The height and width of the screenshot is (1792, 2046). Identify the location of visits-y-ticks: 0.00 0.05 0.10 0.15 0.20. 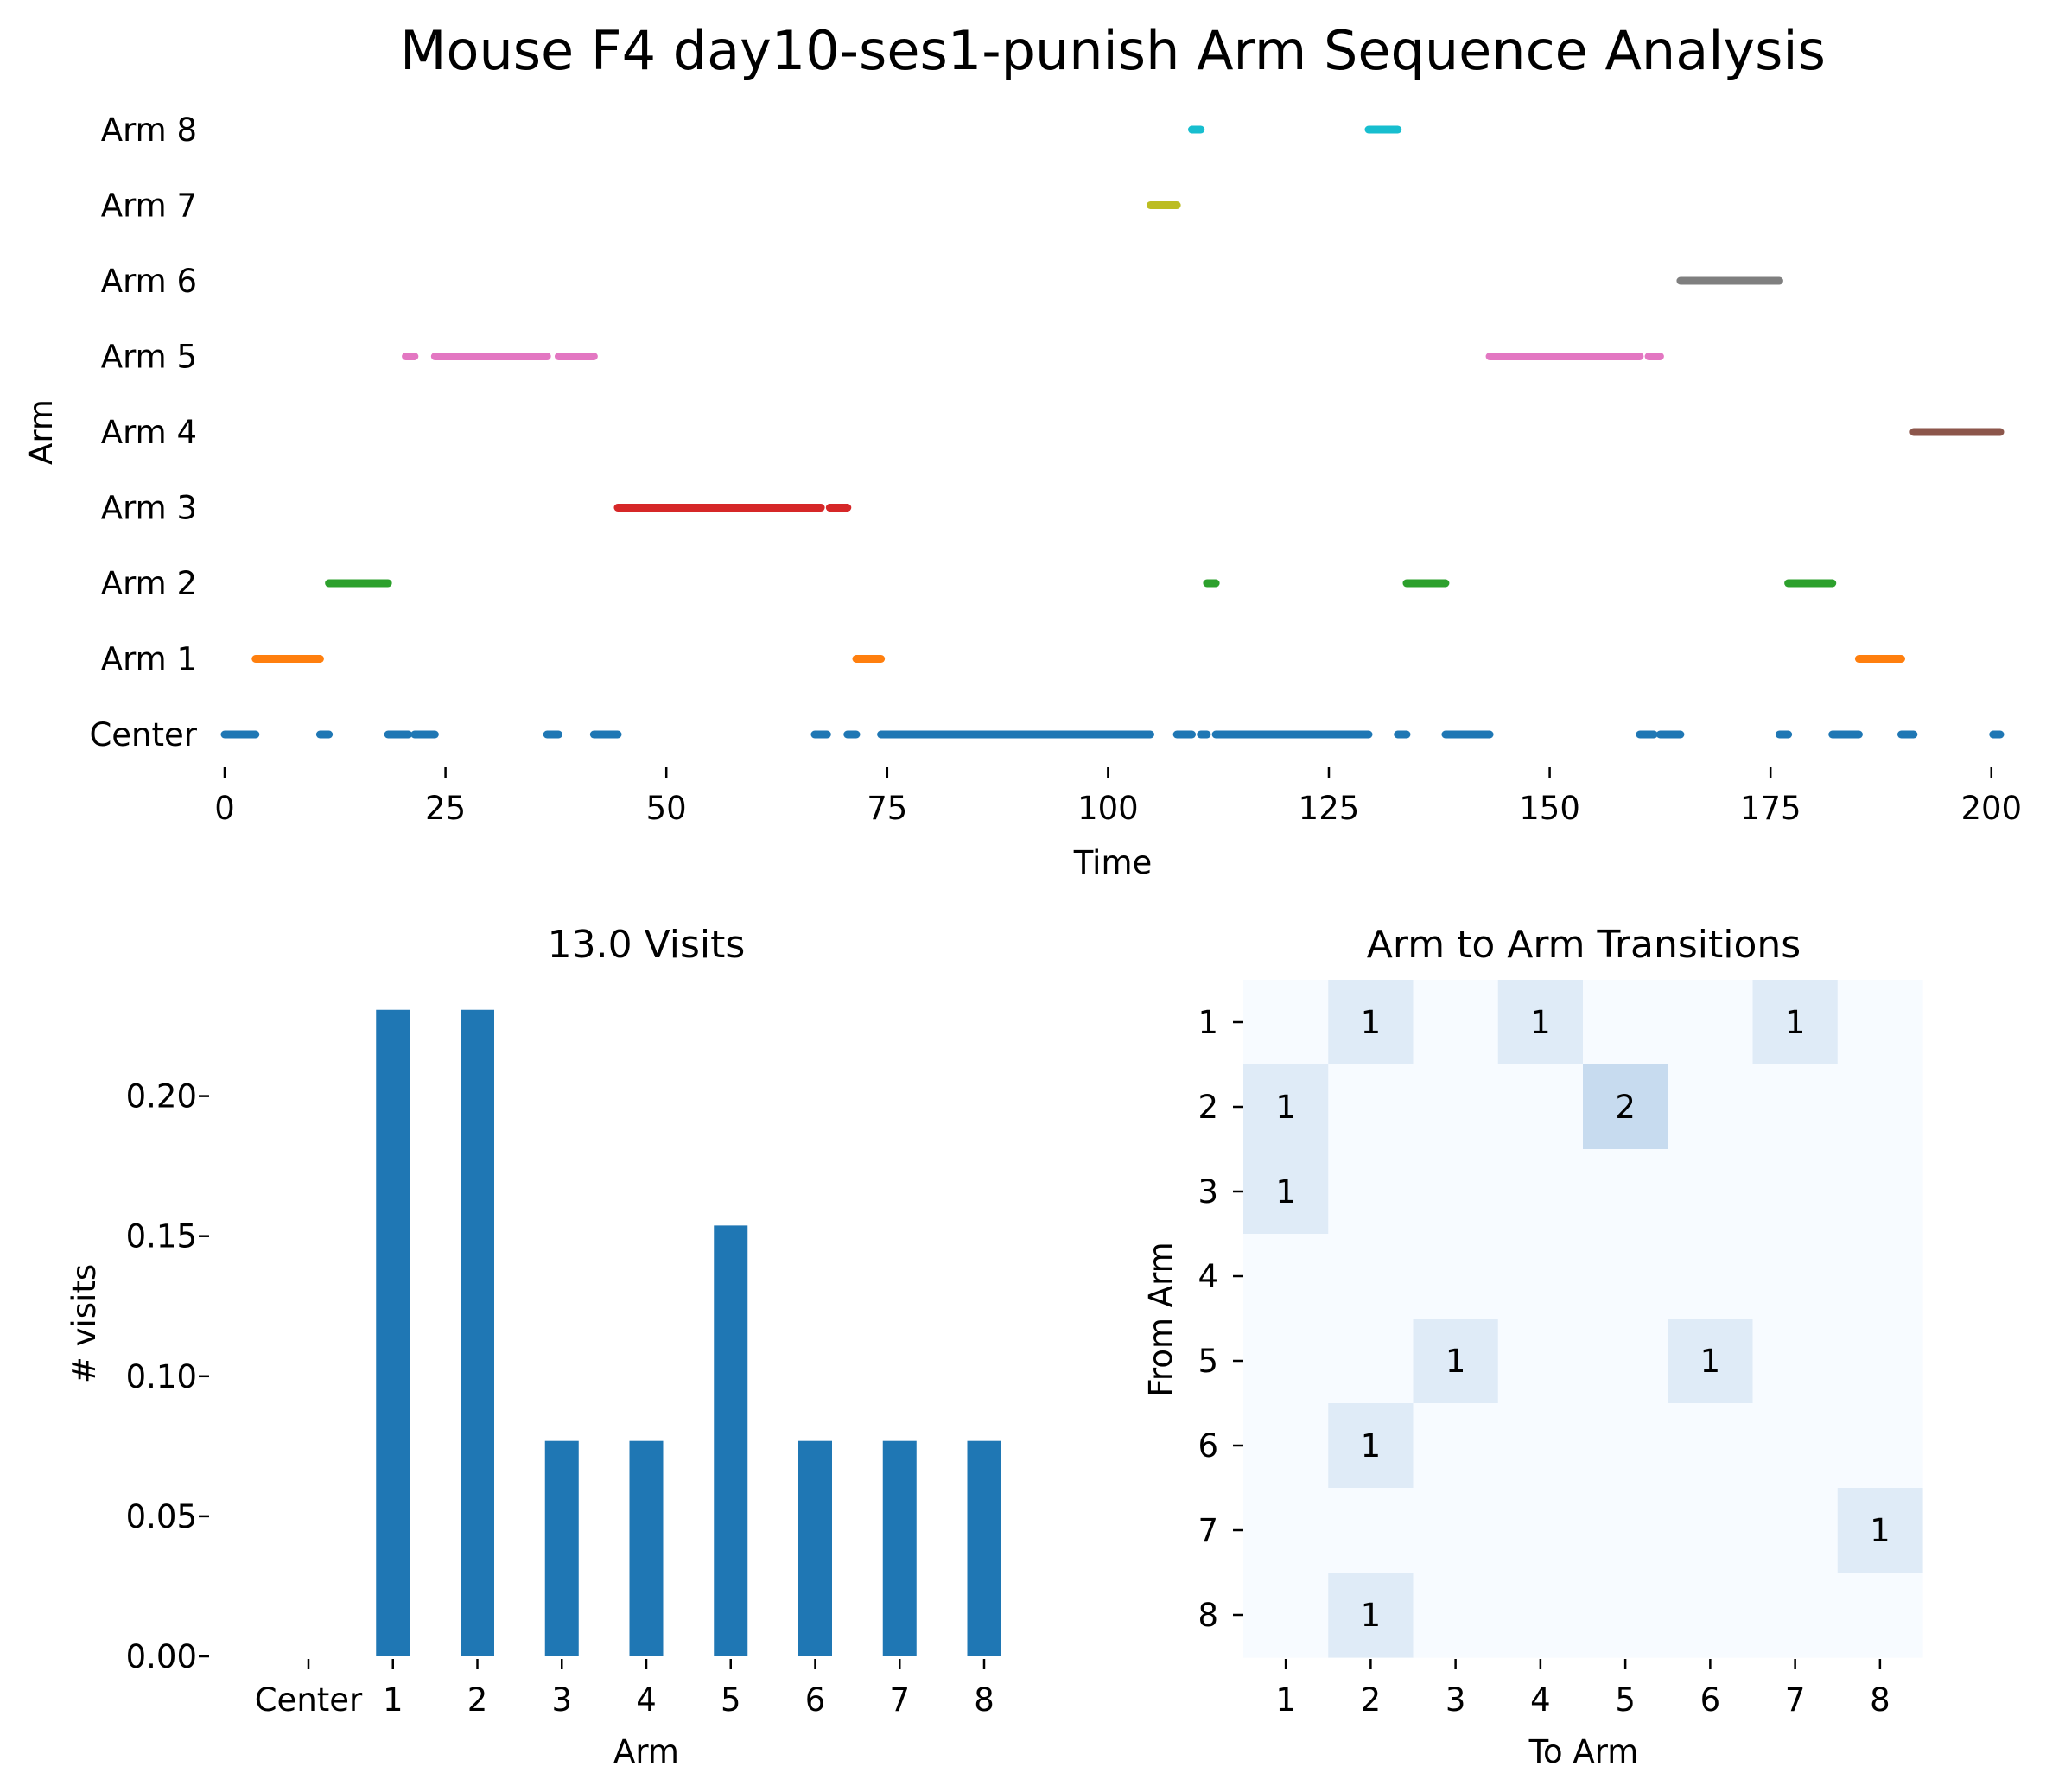
(167, 1376).